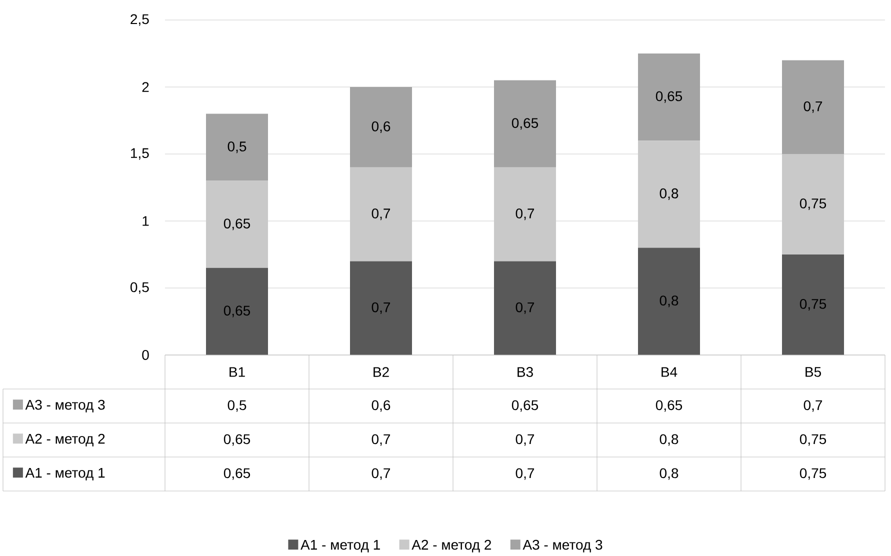  Describe the element at coordinates (139, 20) in the screenshot. I see `y-tick-label: 2,5` at that location.